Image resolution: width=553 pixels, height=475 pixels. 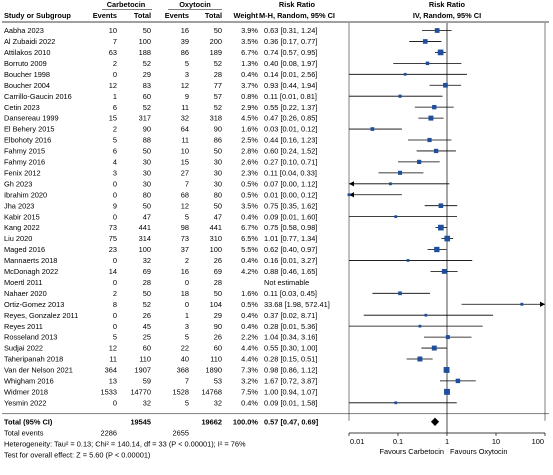 I want to click on header-weight: Weight, so click(x=246, y=15).